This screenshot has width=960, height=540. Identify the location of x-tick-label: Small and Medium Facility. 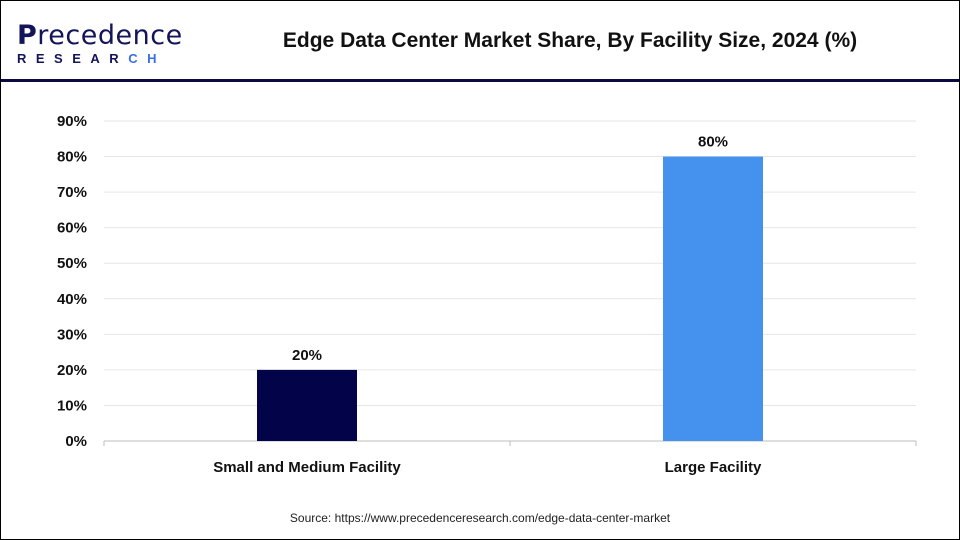
(307, 467).